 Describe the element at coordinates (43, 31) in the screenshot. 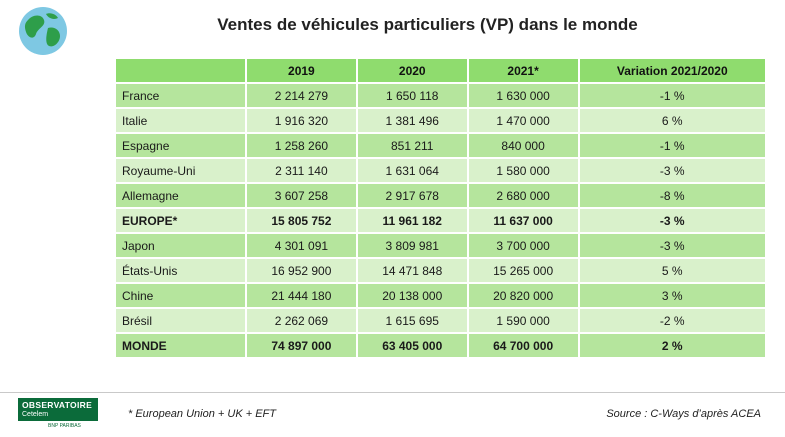

I see `globe-icon` at that location.